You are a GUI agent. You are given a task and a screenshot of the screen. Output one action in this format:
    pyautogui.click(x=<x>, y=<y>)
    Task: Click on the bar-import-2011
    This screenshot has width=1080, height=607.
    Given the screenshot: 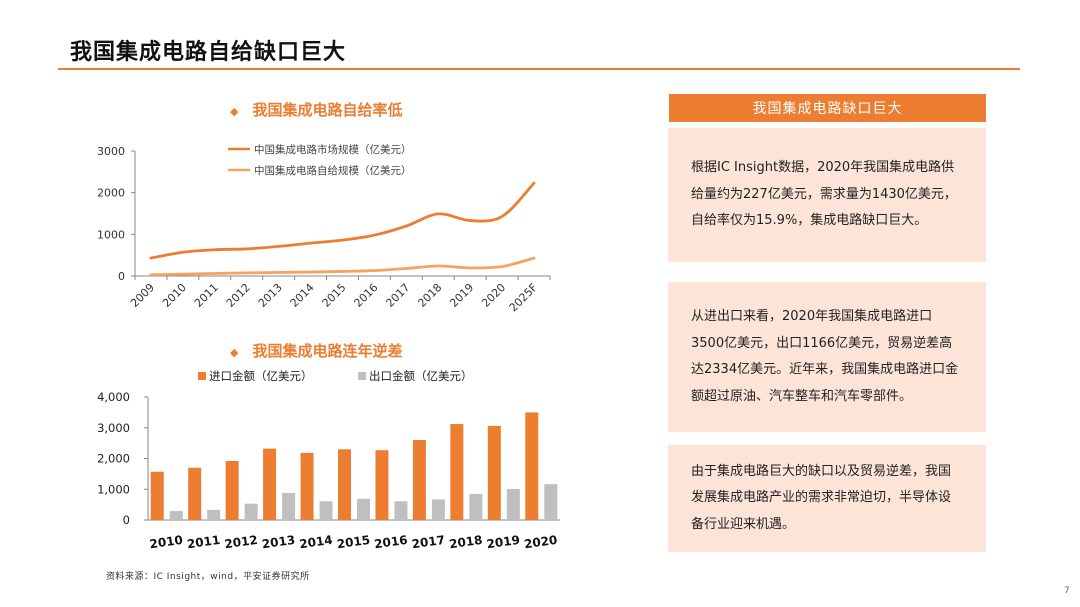 What is the action you would take?
    pyautogui.click(x=195, y=493)
    